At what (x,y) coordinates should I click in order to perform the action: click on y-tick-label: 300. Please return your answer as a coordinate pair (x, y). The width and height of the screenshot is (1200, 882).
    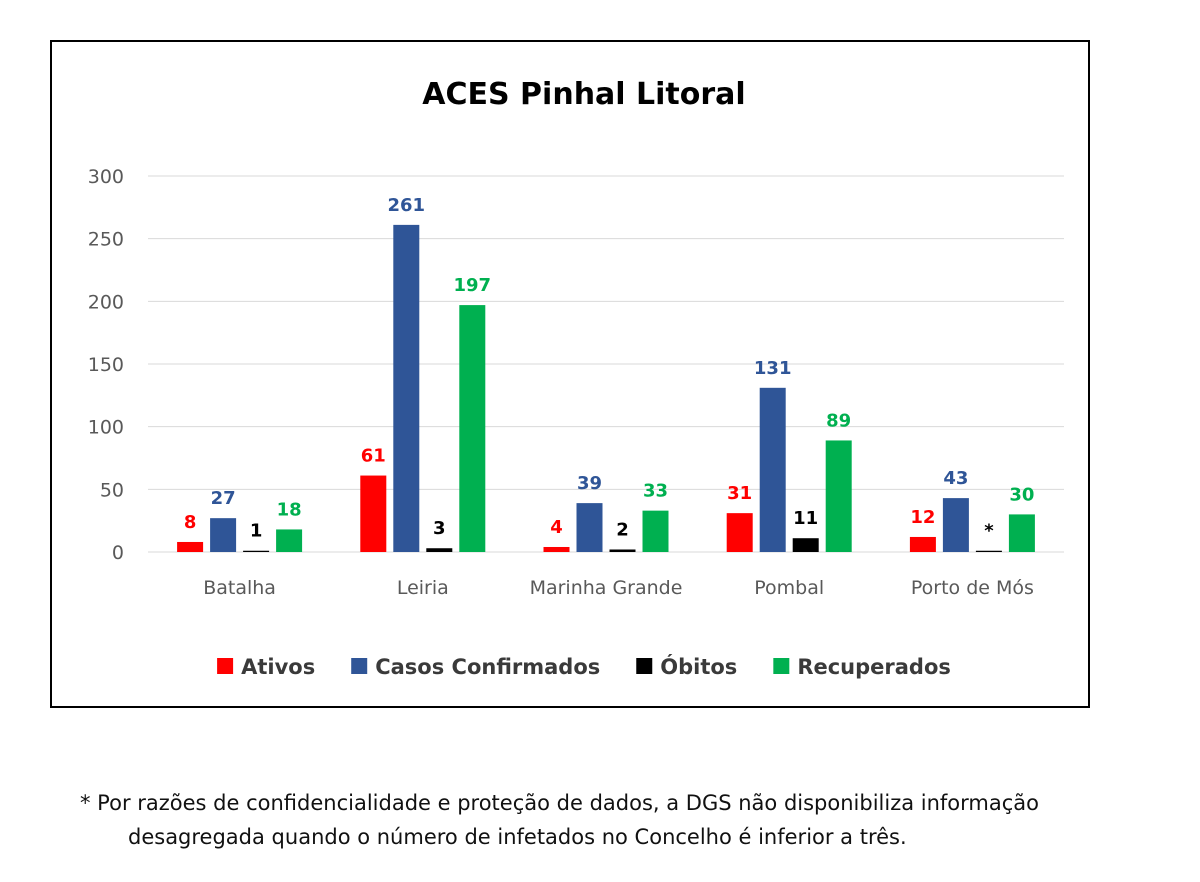
    Looking at the image, I should click on (106, 177).